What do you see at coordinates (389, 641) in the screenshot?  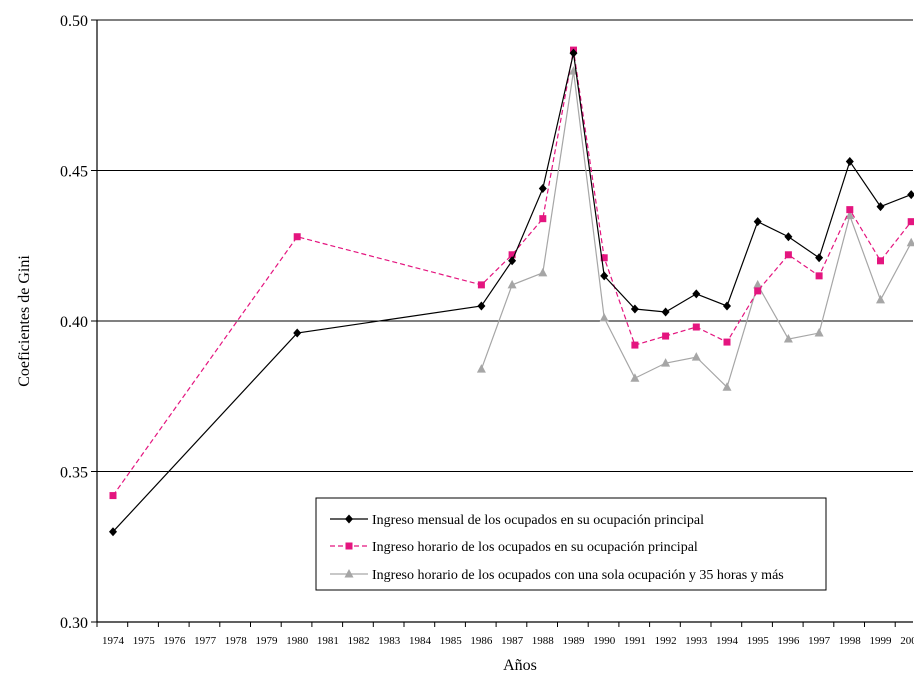 I see `x-tick-label: 1983` at bounding box center [389, 641].